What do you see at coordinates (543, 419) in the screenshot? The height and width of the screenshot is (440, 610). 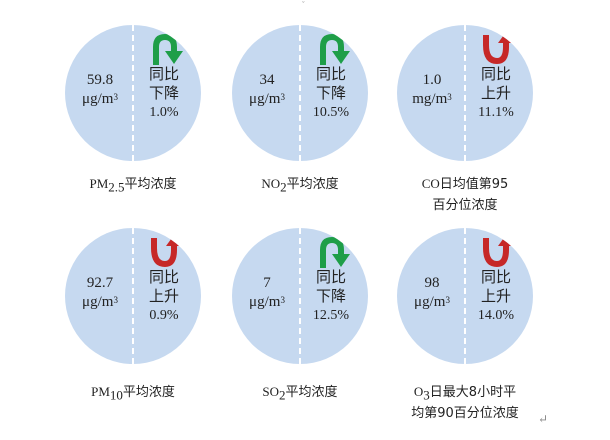 I see `paragraph-return-mark: ↵` at bounding box center [543, 419].